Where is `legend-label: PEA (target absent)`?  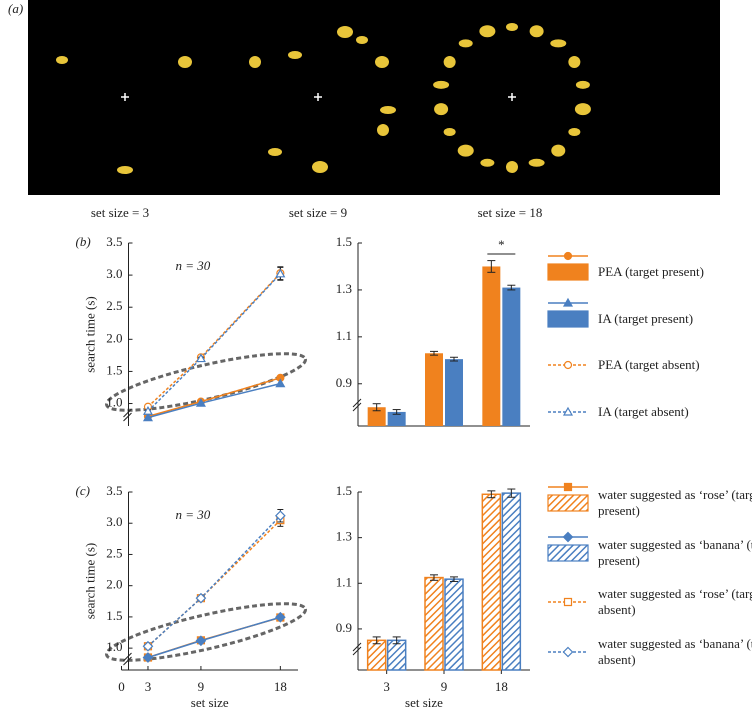 legend-label: PEA (target absent) is located at coordinates (649, 364).